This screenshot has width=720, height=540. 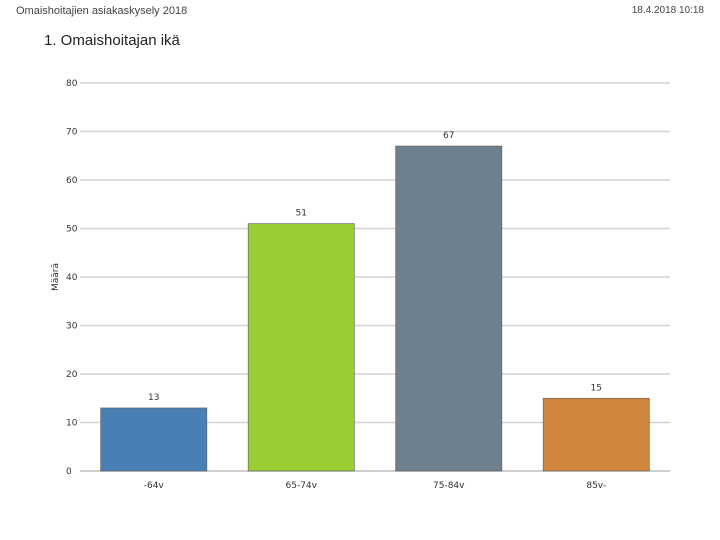 What do you see at coordinates (69, 472) in the screenshot?
I see `y-tick-label: 0` at bounding box center [69, 472].